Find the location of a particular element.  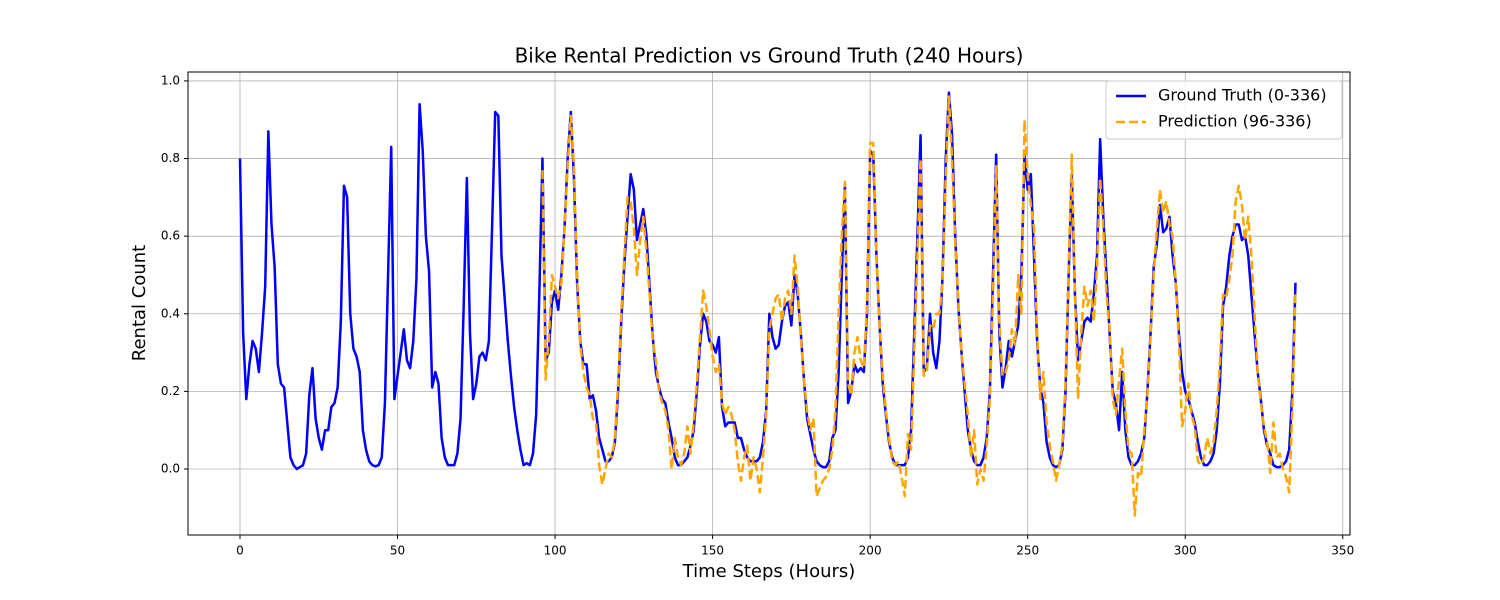

y-tick-label: 0.0 is located at coordinates (170, 469).